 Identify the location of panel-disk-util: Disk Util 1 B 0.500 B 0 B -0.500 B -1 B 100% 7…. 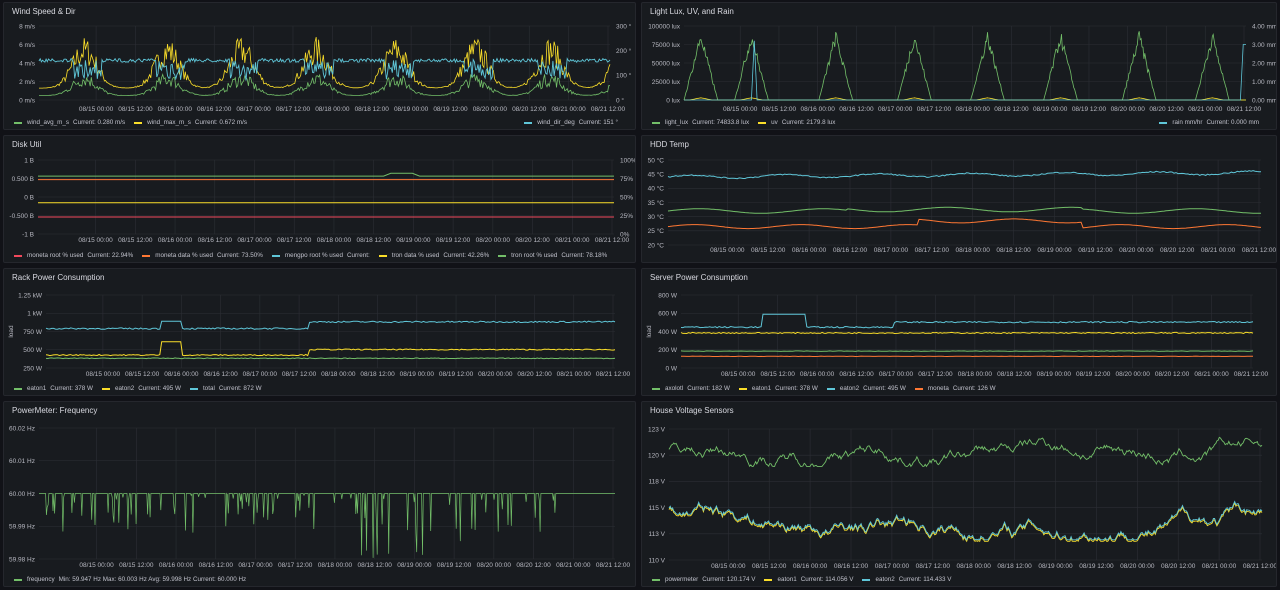
(319, 199).